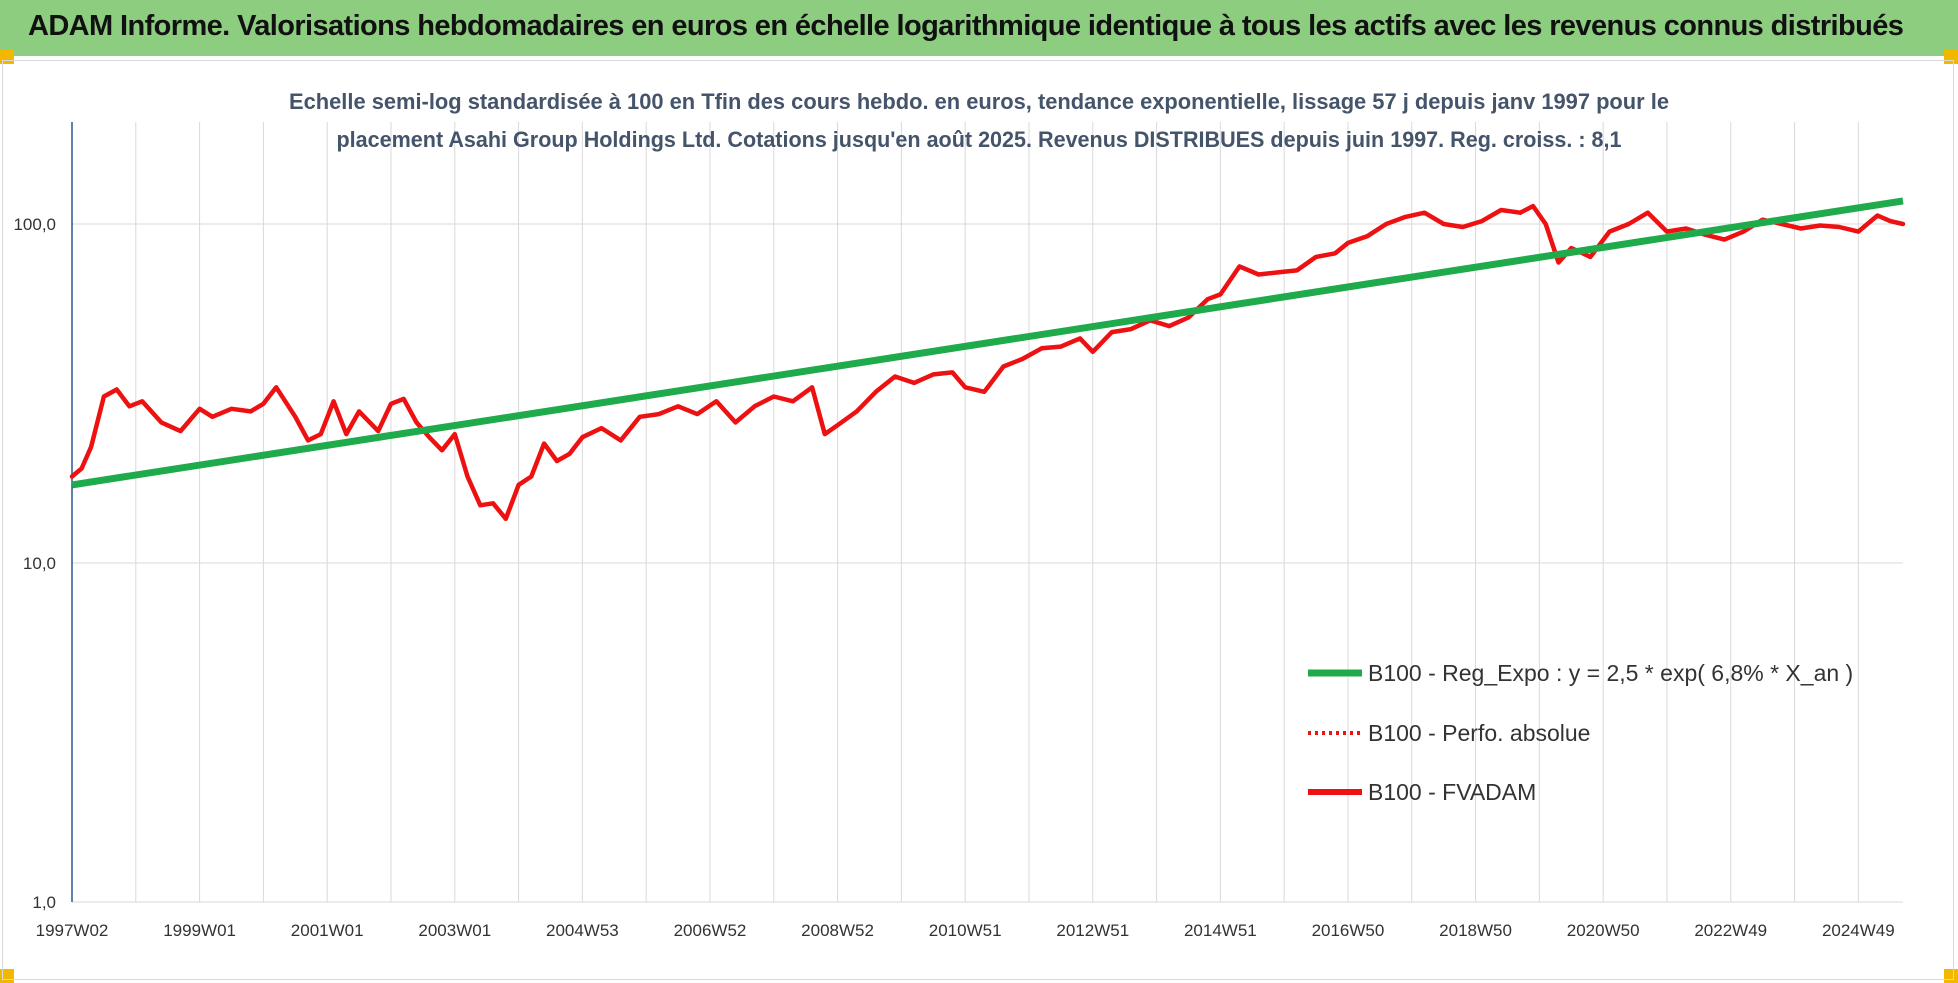 This screenshot has width=1958, height=983. Describe the element at coordinates (1858, 930) in the screenshot. I see `x-tick-label: 2024W49` at that location.